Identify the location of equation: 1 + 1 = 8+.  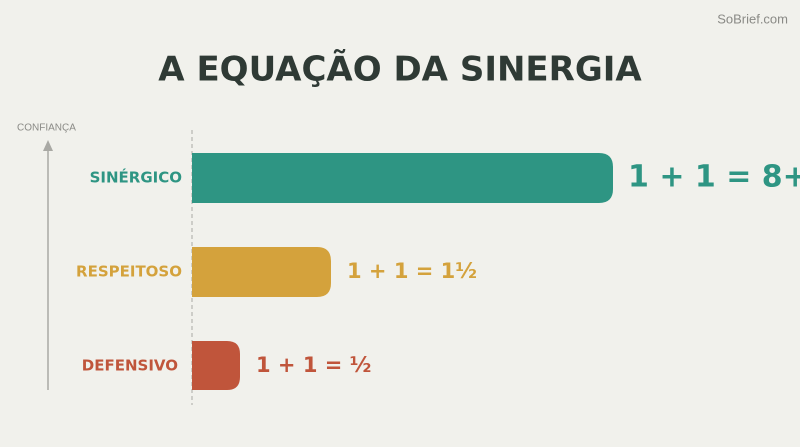
(714, 177).